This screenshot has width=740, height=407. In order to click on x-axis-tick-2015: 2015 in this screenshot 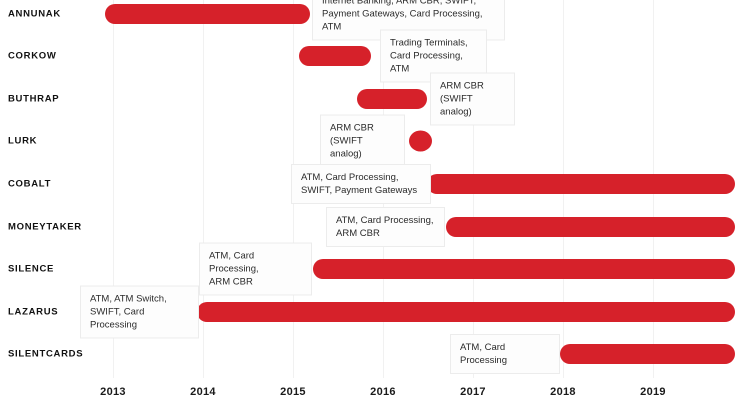, I will do `click(293, 392)`.